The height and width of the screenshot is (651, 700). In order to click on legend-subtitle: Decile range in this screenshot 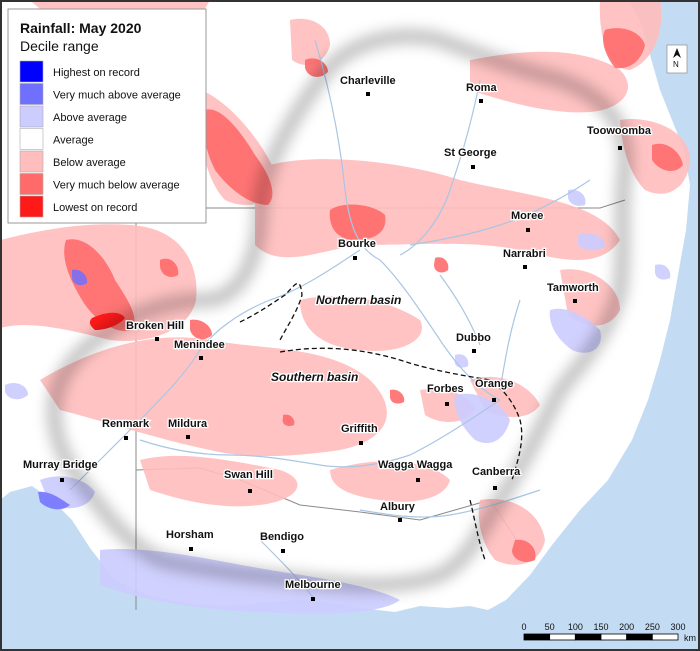, I will do `click(59, 46)`.